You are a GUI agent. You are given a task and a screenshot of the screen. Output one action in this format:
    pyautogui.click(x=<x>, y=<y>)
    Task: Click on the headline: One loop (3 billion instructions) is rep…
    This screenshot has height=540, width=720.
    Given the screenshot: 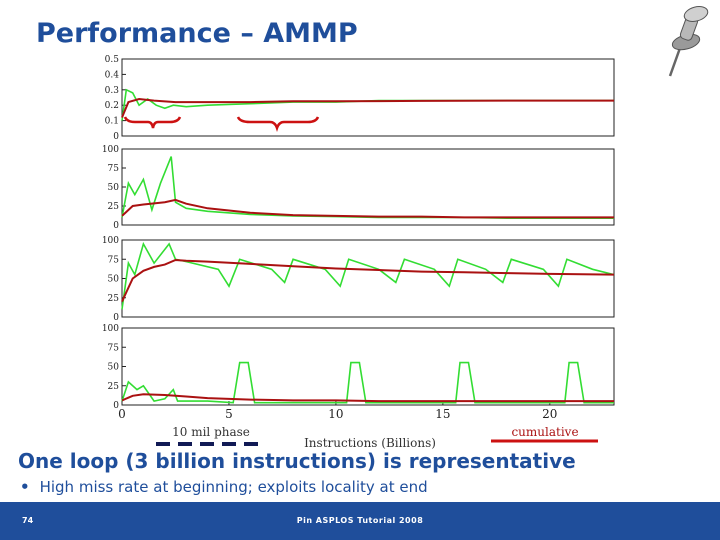 What is the action you would take?
    pyautogui.click(x=297, y=461)
    